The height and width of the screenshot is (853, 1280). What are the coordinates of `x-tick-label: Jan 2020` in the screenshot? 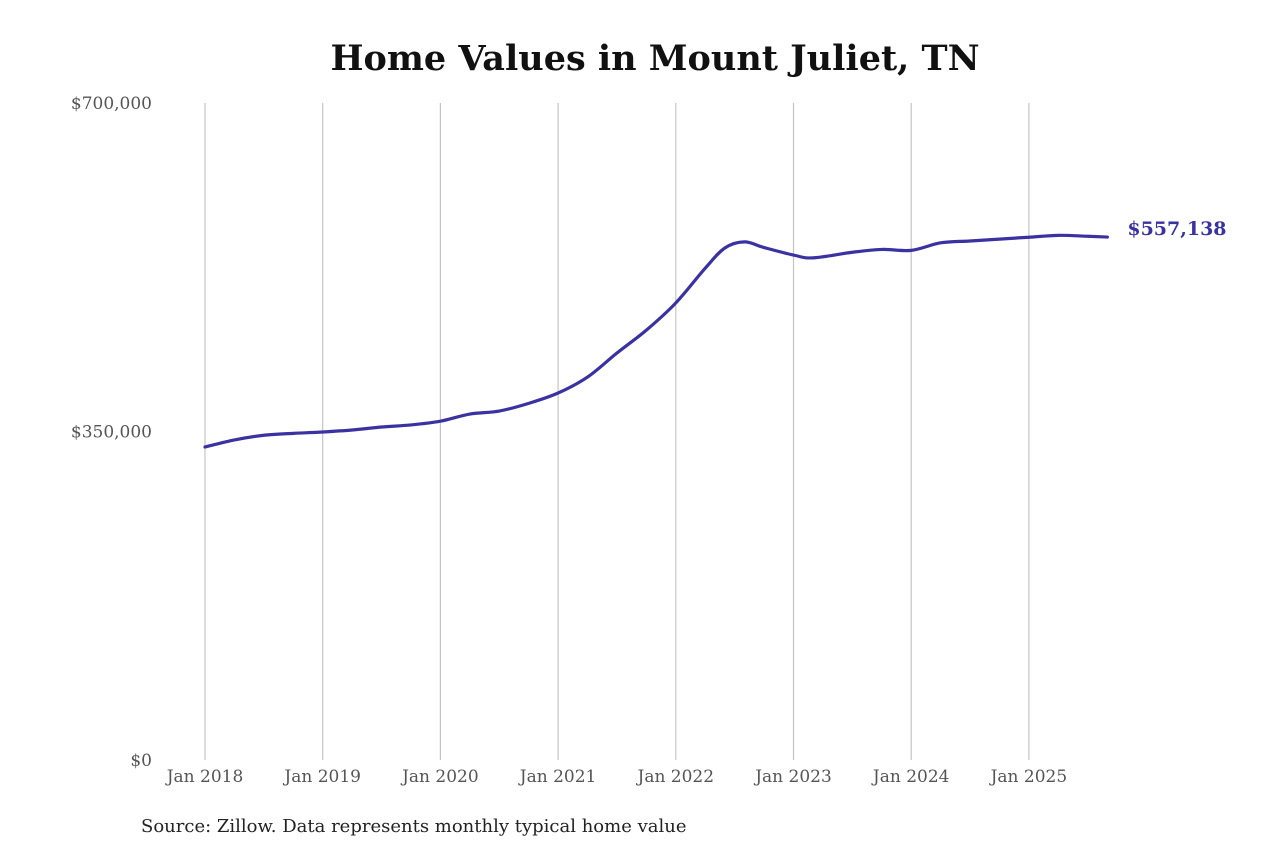 It's located at (439, 777).